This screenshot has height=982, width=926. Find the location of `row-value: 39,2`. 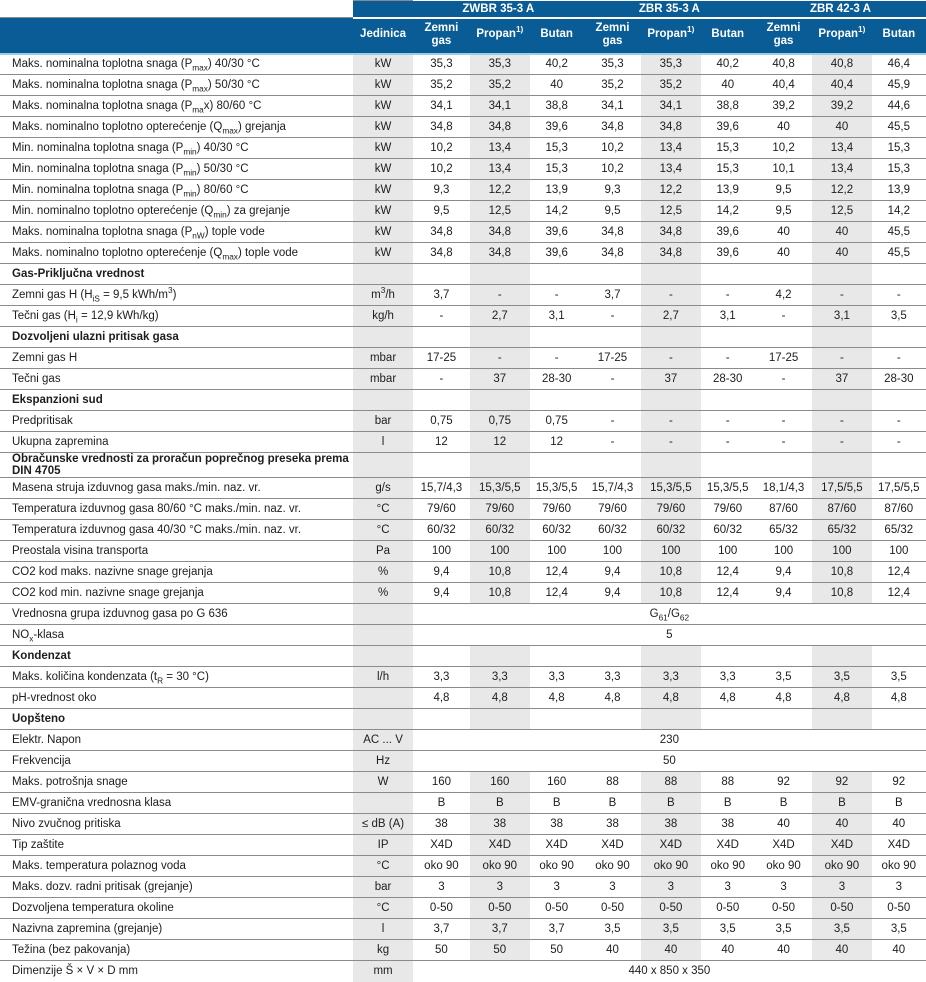

row-value: 39,2 is located at coordinates (842, 106).